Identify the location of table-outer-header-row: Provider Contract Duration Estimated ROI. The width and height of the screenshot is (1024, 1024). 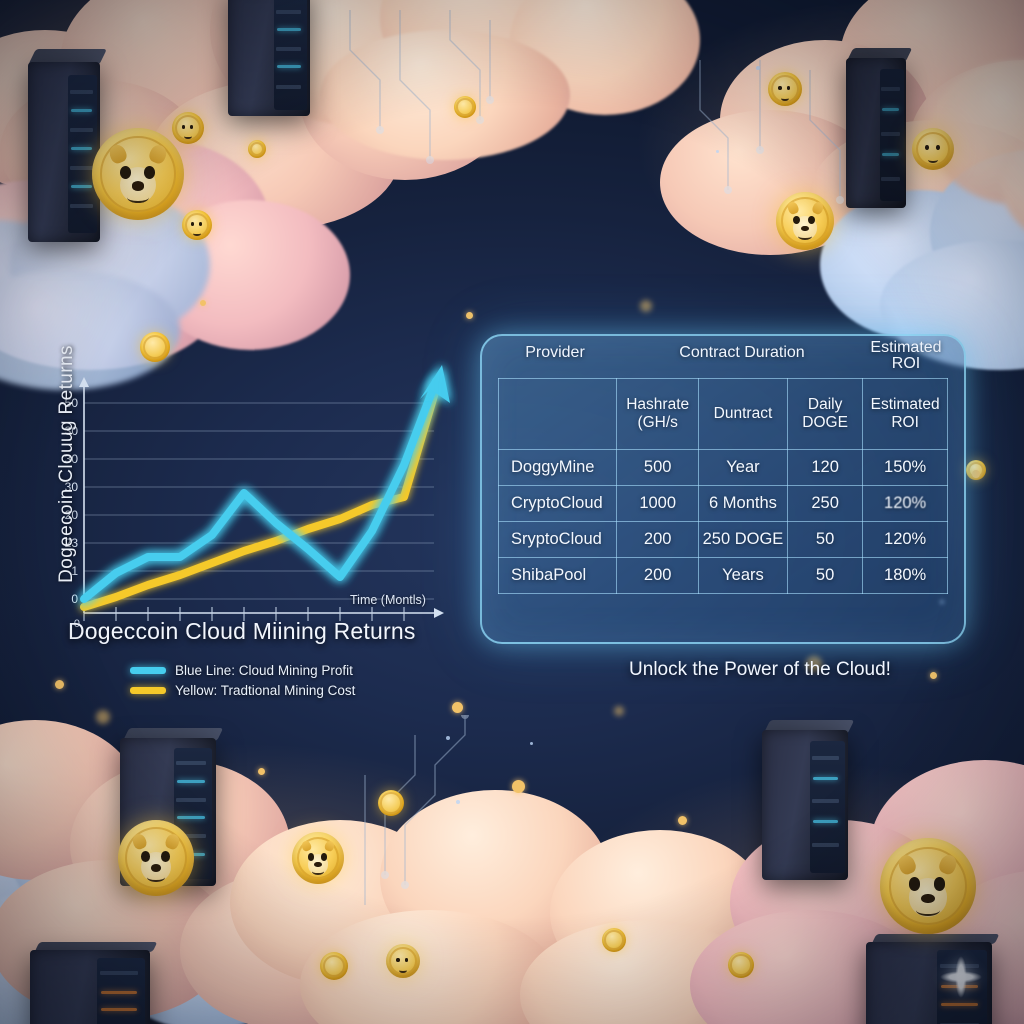
(723, 357).